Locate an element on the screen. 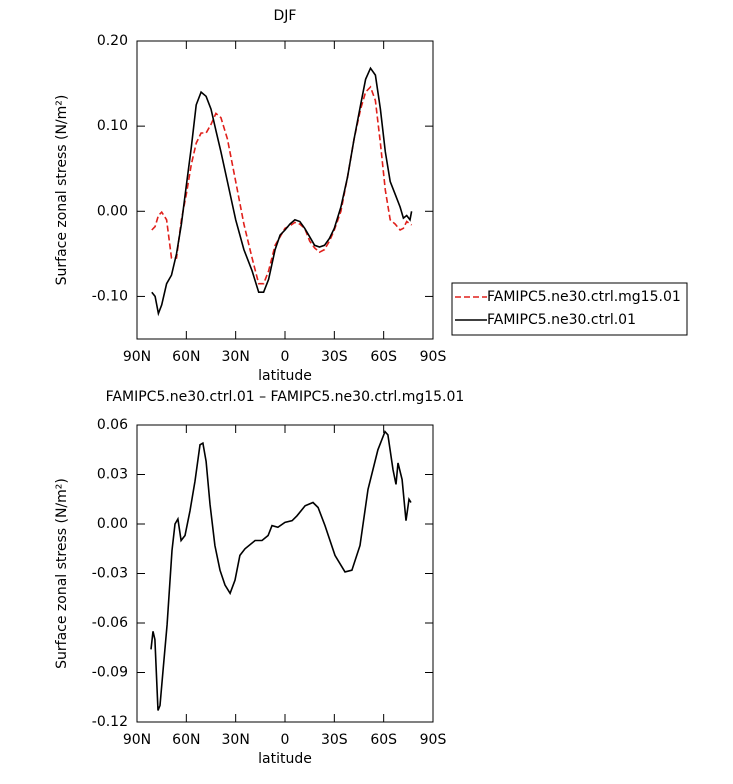  y-tick-label: 0.10 is located at coordinates (112, 126).